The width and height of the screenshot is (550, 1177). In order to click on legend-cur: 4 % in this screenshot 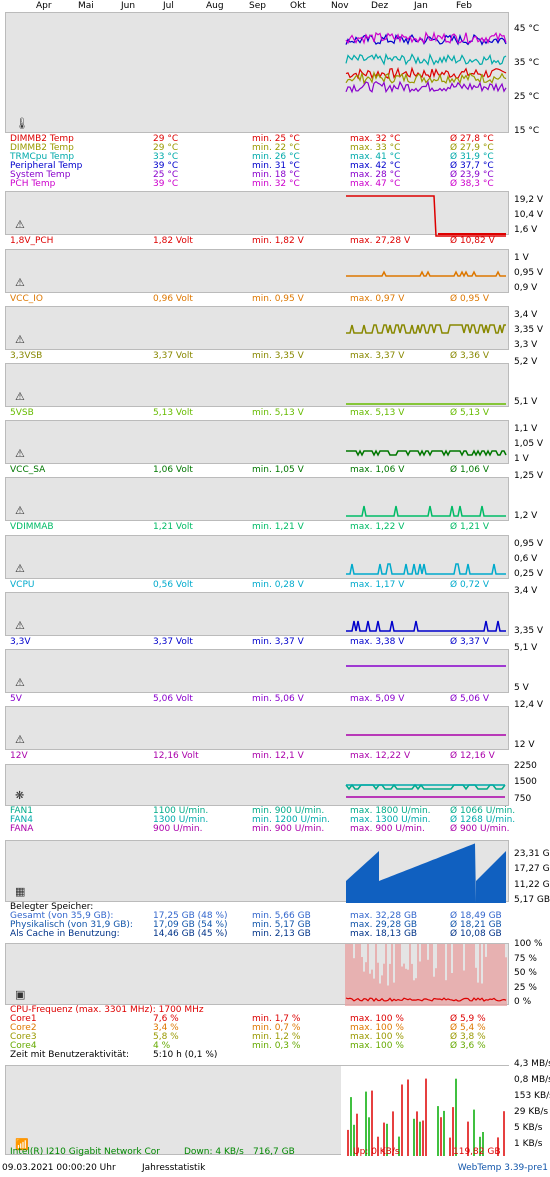, I will do `click(162, 1046)`.